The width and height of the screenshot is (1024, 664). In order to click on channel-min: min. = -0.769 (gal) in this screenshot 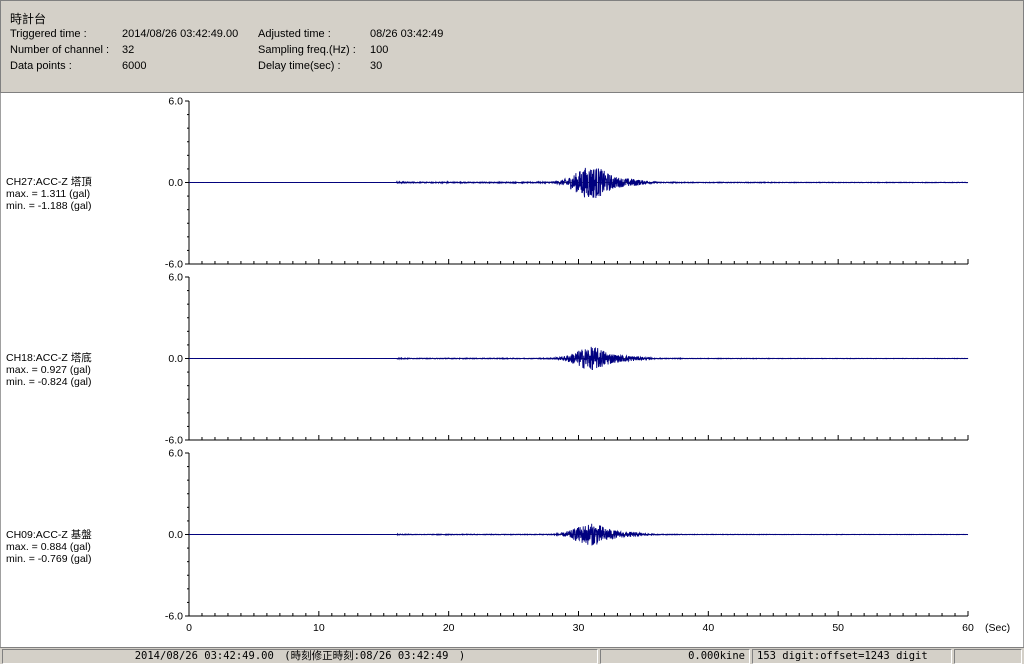, I will do `click(49, 559)`.